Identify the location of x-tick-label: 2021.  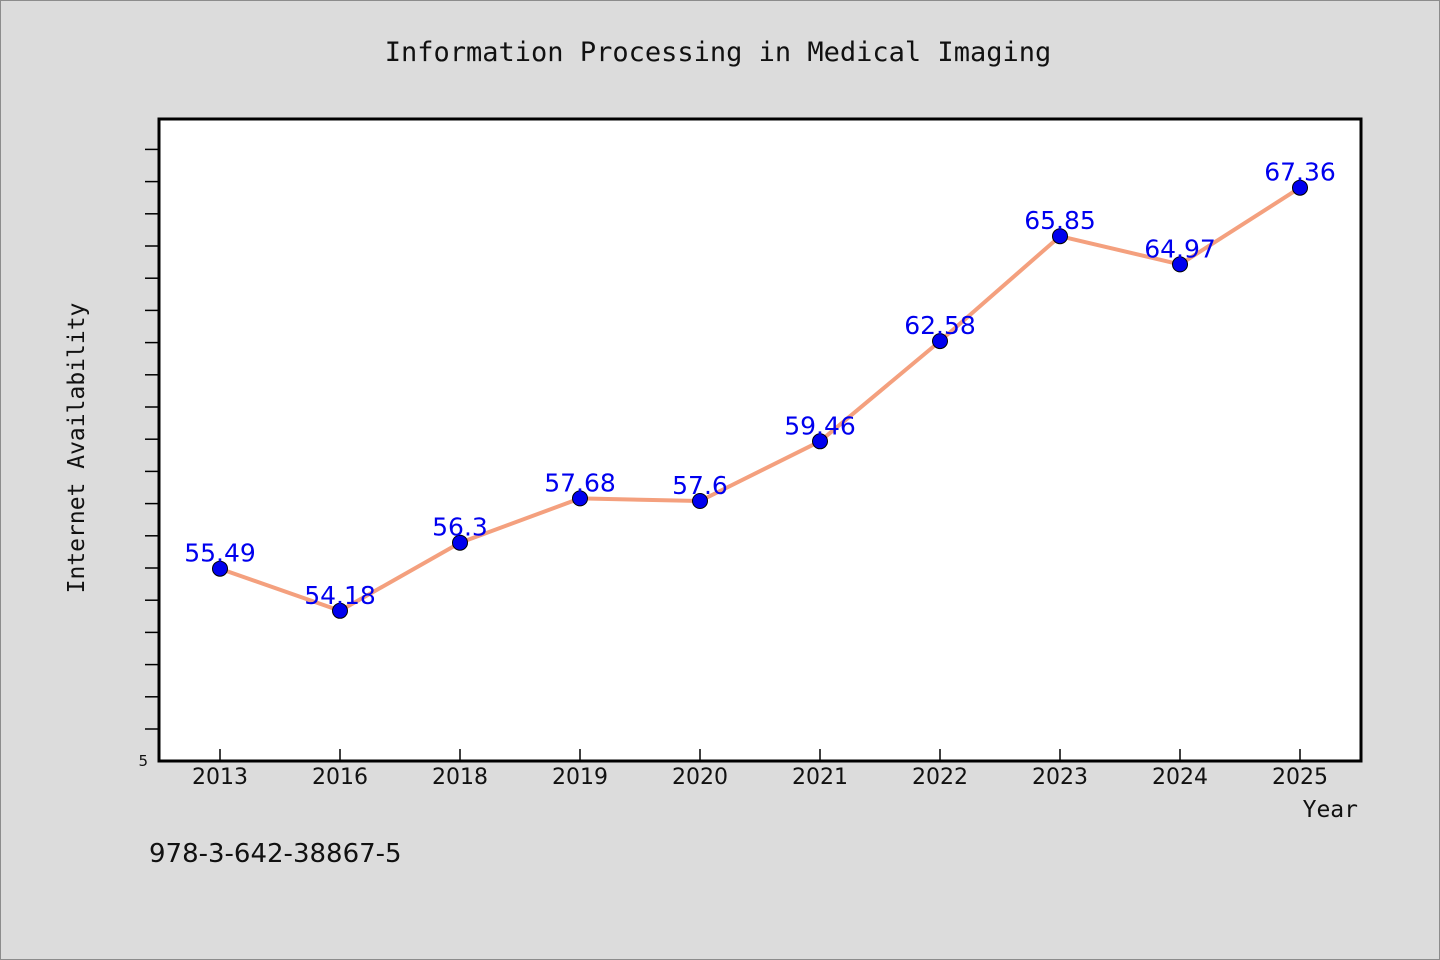
(820, 777).